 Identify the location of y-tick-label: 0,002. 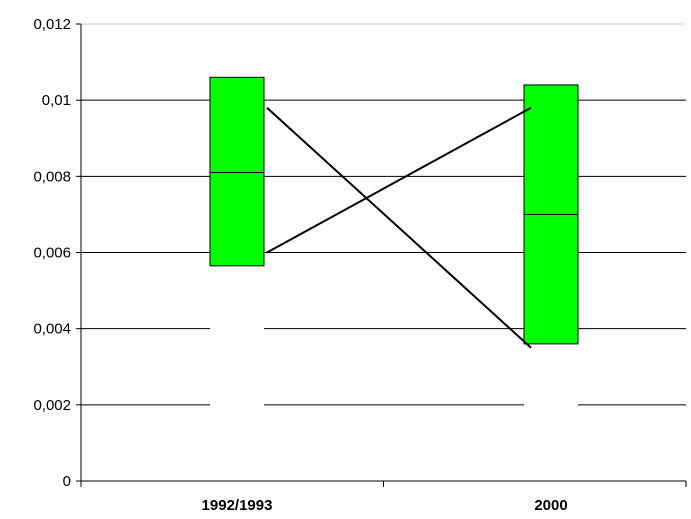
(52, 405).